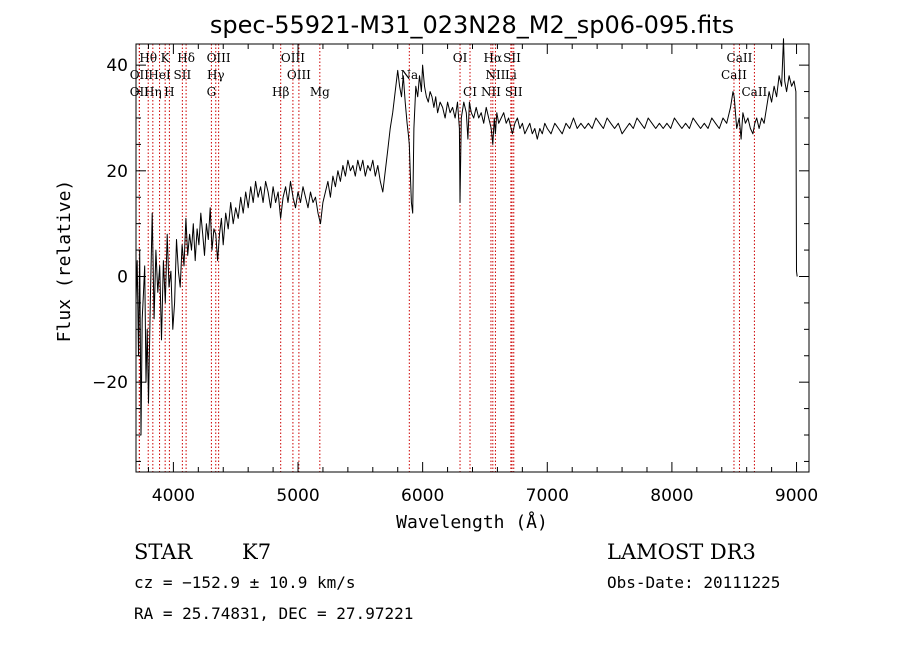 The height and width of the screenshot is (654, 900). What do you see at coordinates (320, 92) in the screenshot?
I see `line-marker-label: Mg` at bounding box center [320, 92].